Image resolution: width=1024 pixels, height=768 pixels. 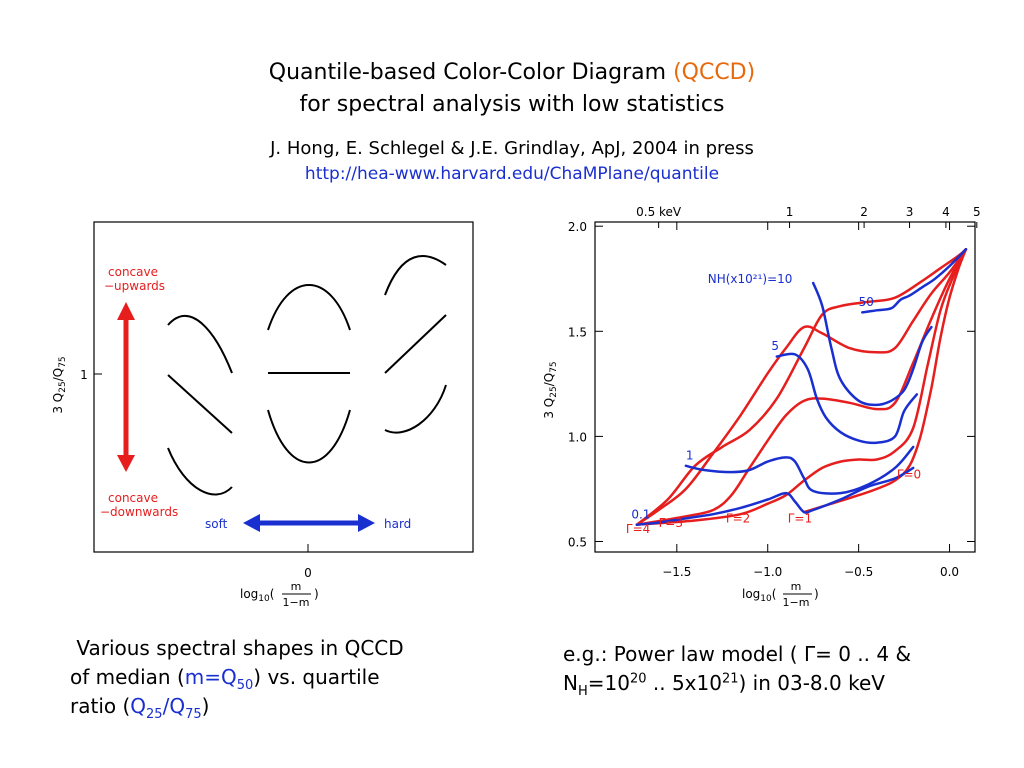 I want to click on curve-annotation: Γ=1, so click(x=800, y=519).